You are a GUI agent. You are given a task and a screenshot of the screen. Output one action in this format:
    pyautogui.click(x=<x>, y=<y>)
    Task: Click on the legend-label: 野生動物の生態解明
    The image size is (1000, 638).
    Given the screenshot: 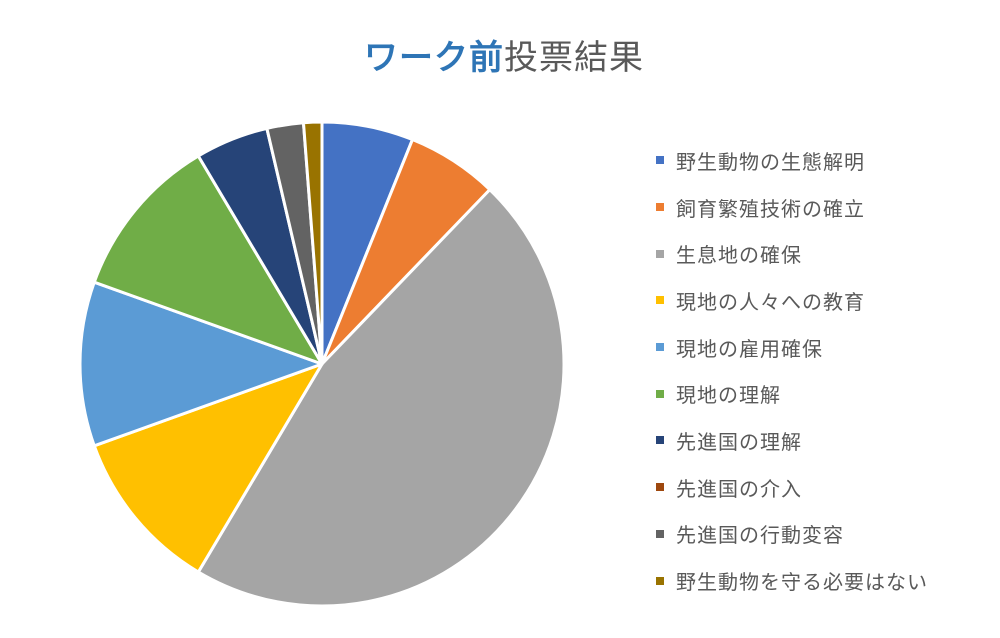 What is the action you would take?
    pyautogui.click(x=770, y=161)
    